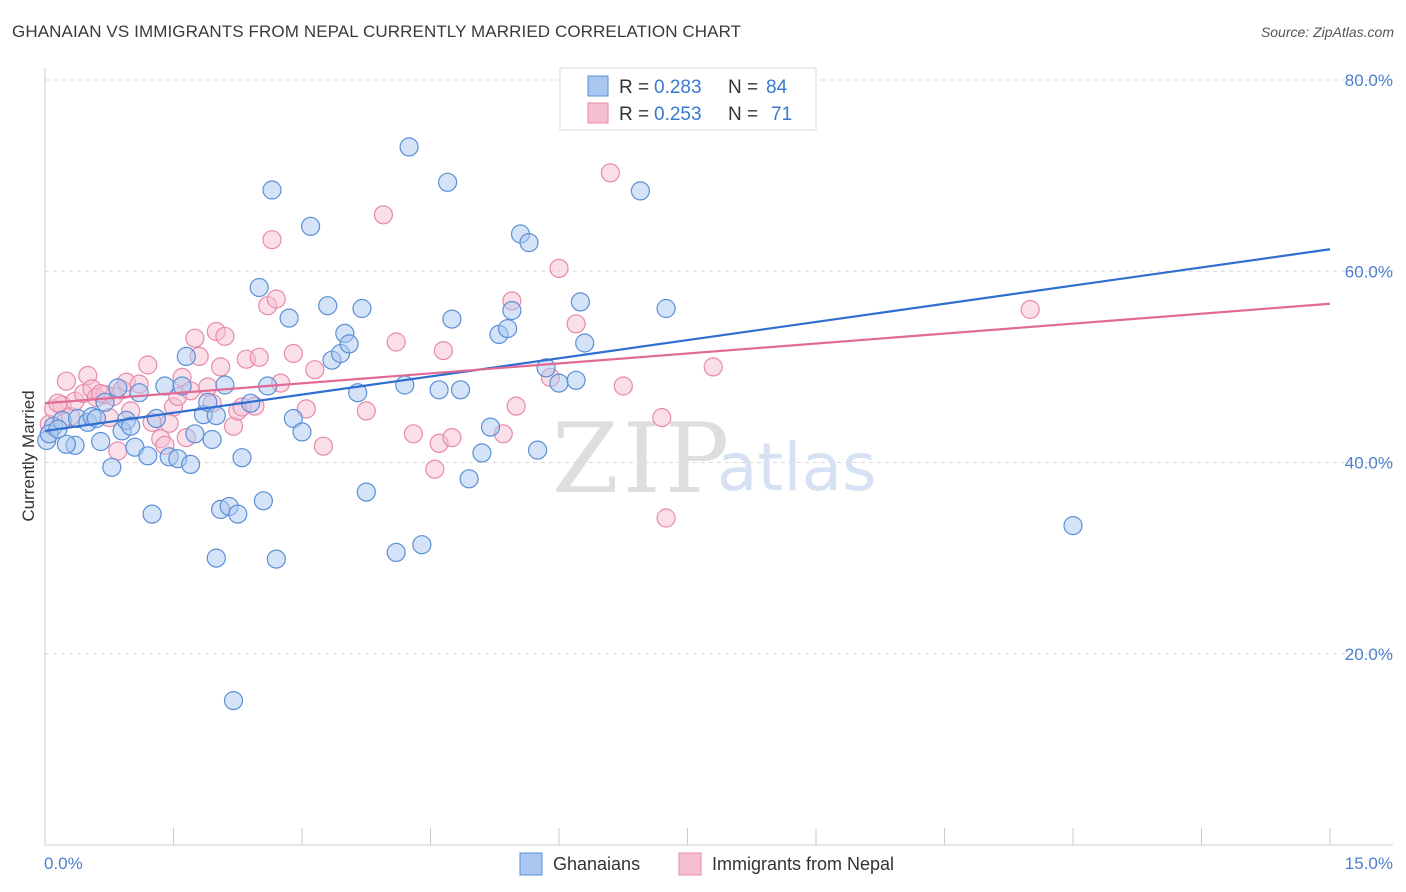 This screenshot has height=892, width=1406. What do you see at coordinates (1369, 80) in the screenshot?
I see `y-tick-label: 80.0%` at bounding box center [1369, 80].